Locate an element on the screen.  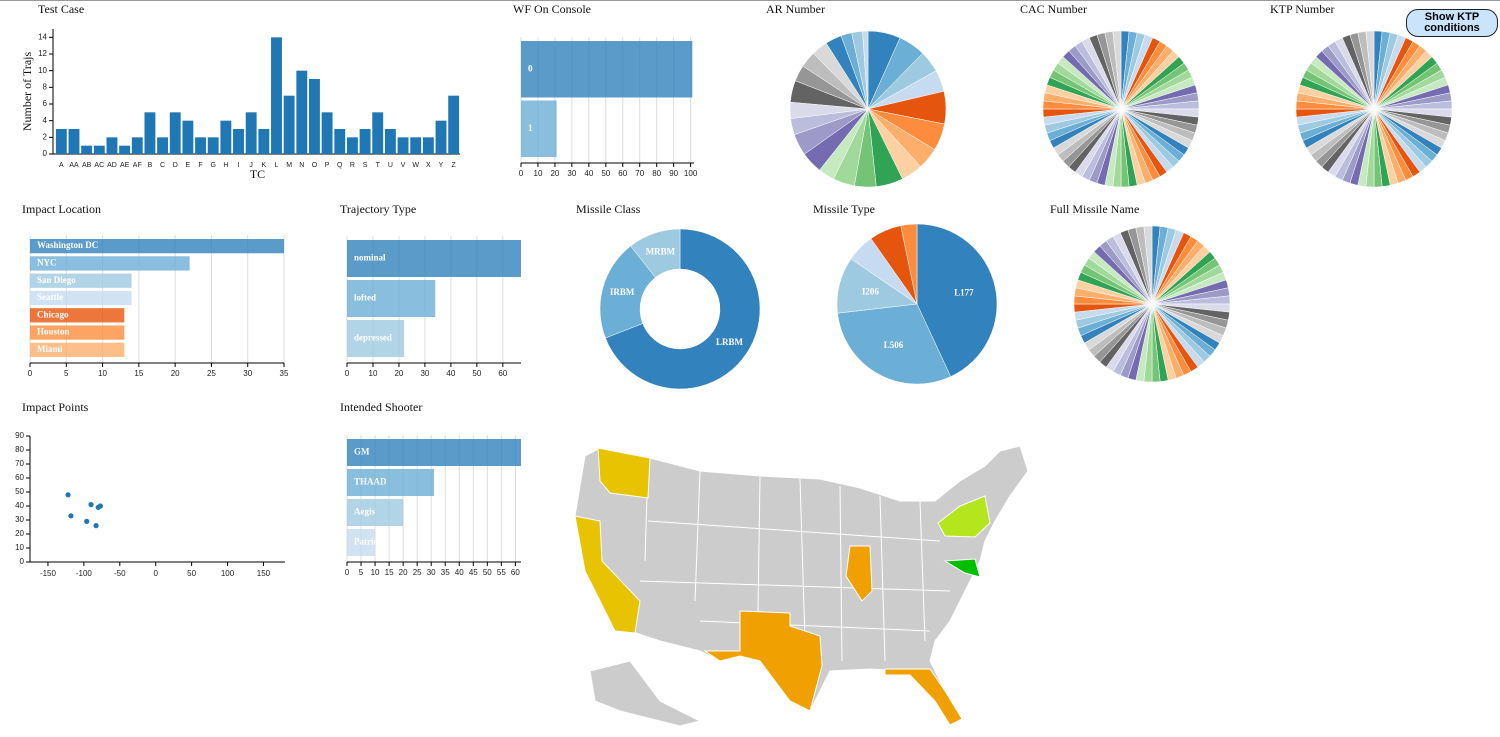
x-tick-label: G is located at coordinates (212, 165).